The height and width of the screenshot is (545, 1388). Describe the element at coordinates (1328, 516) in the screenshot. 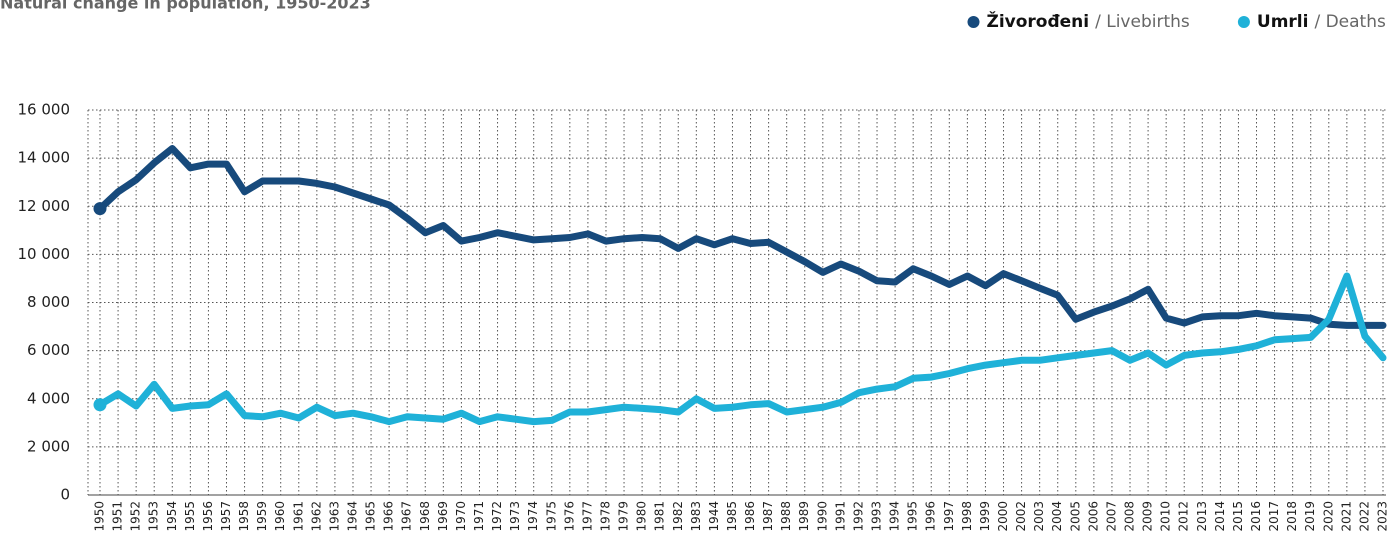

I see `x-tick-label: 2020` at that location.